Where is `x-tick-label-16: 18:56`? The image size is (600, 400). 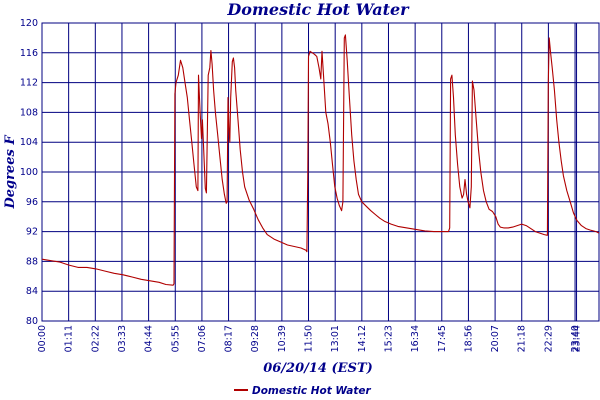
x-tick-label-16: 18:56 is located at coordinates (468, 338).